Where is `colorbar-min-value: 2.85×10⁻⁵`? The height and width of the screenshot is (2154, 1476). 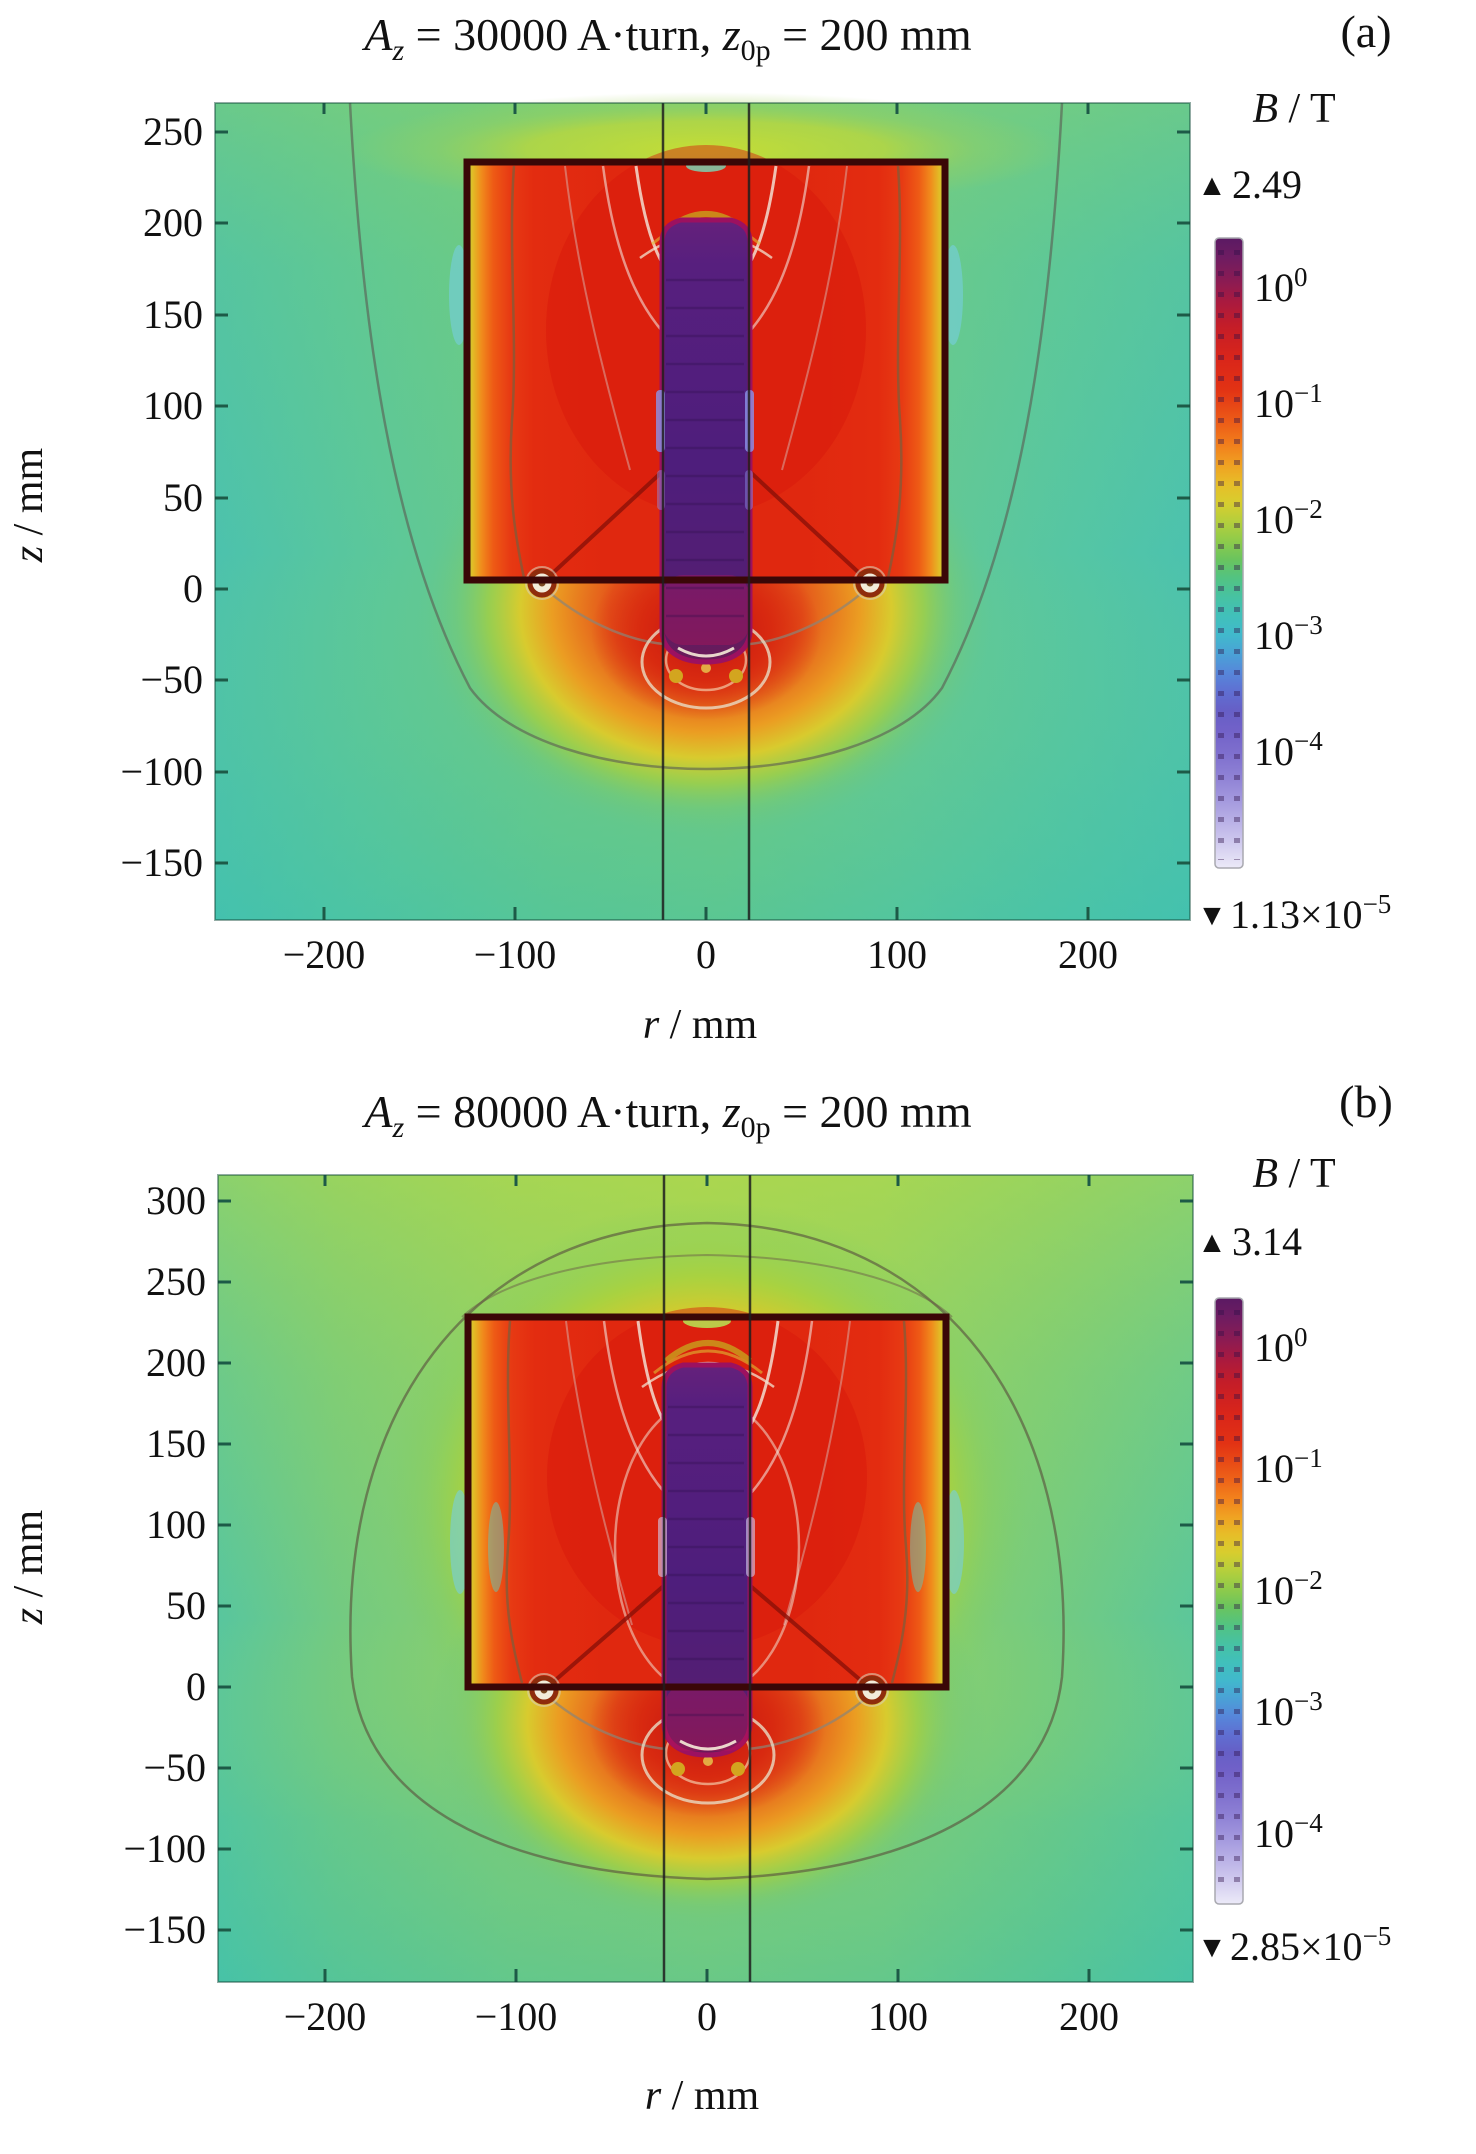
colorbar-min-value: 2.85×10⁻⁵ is located at coordinates (1310, 1945).